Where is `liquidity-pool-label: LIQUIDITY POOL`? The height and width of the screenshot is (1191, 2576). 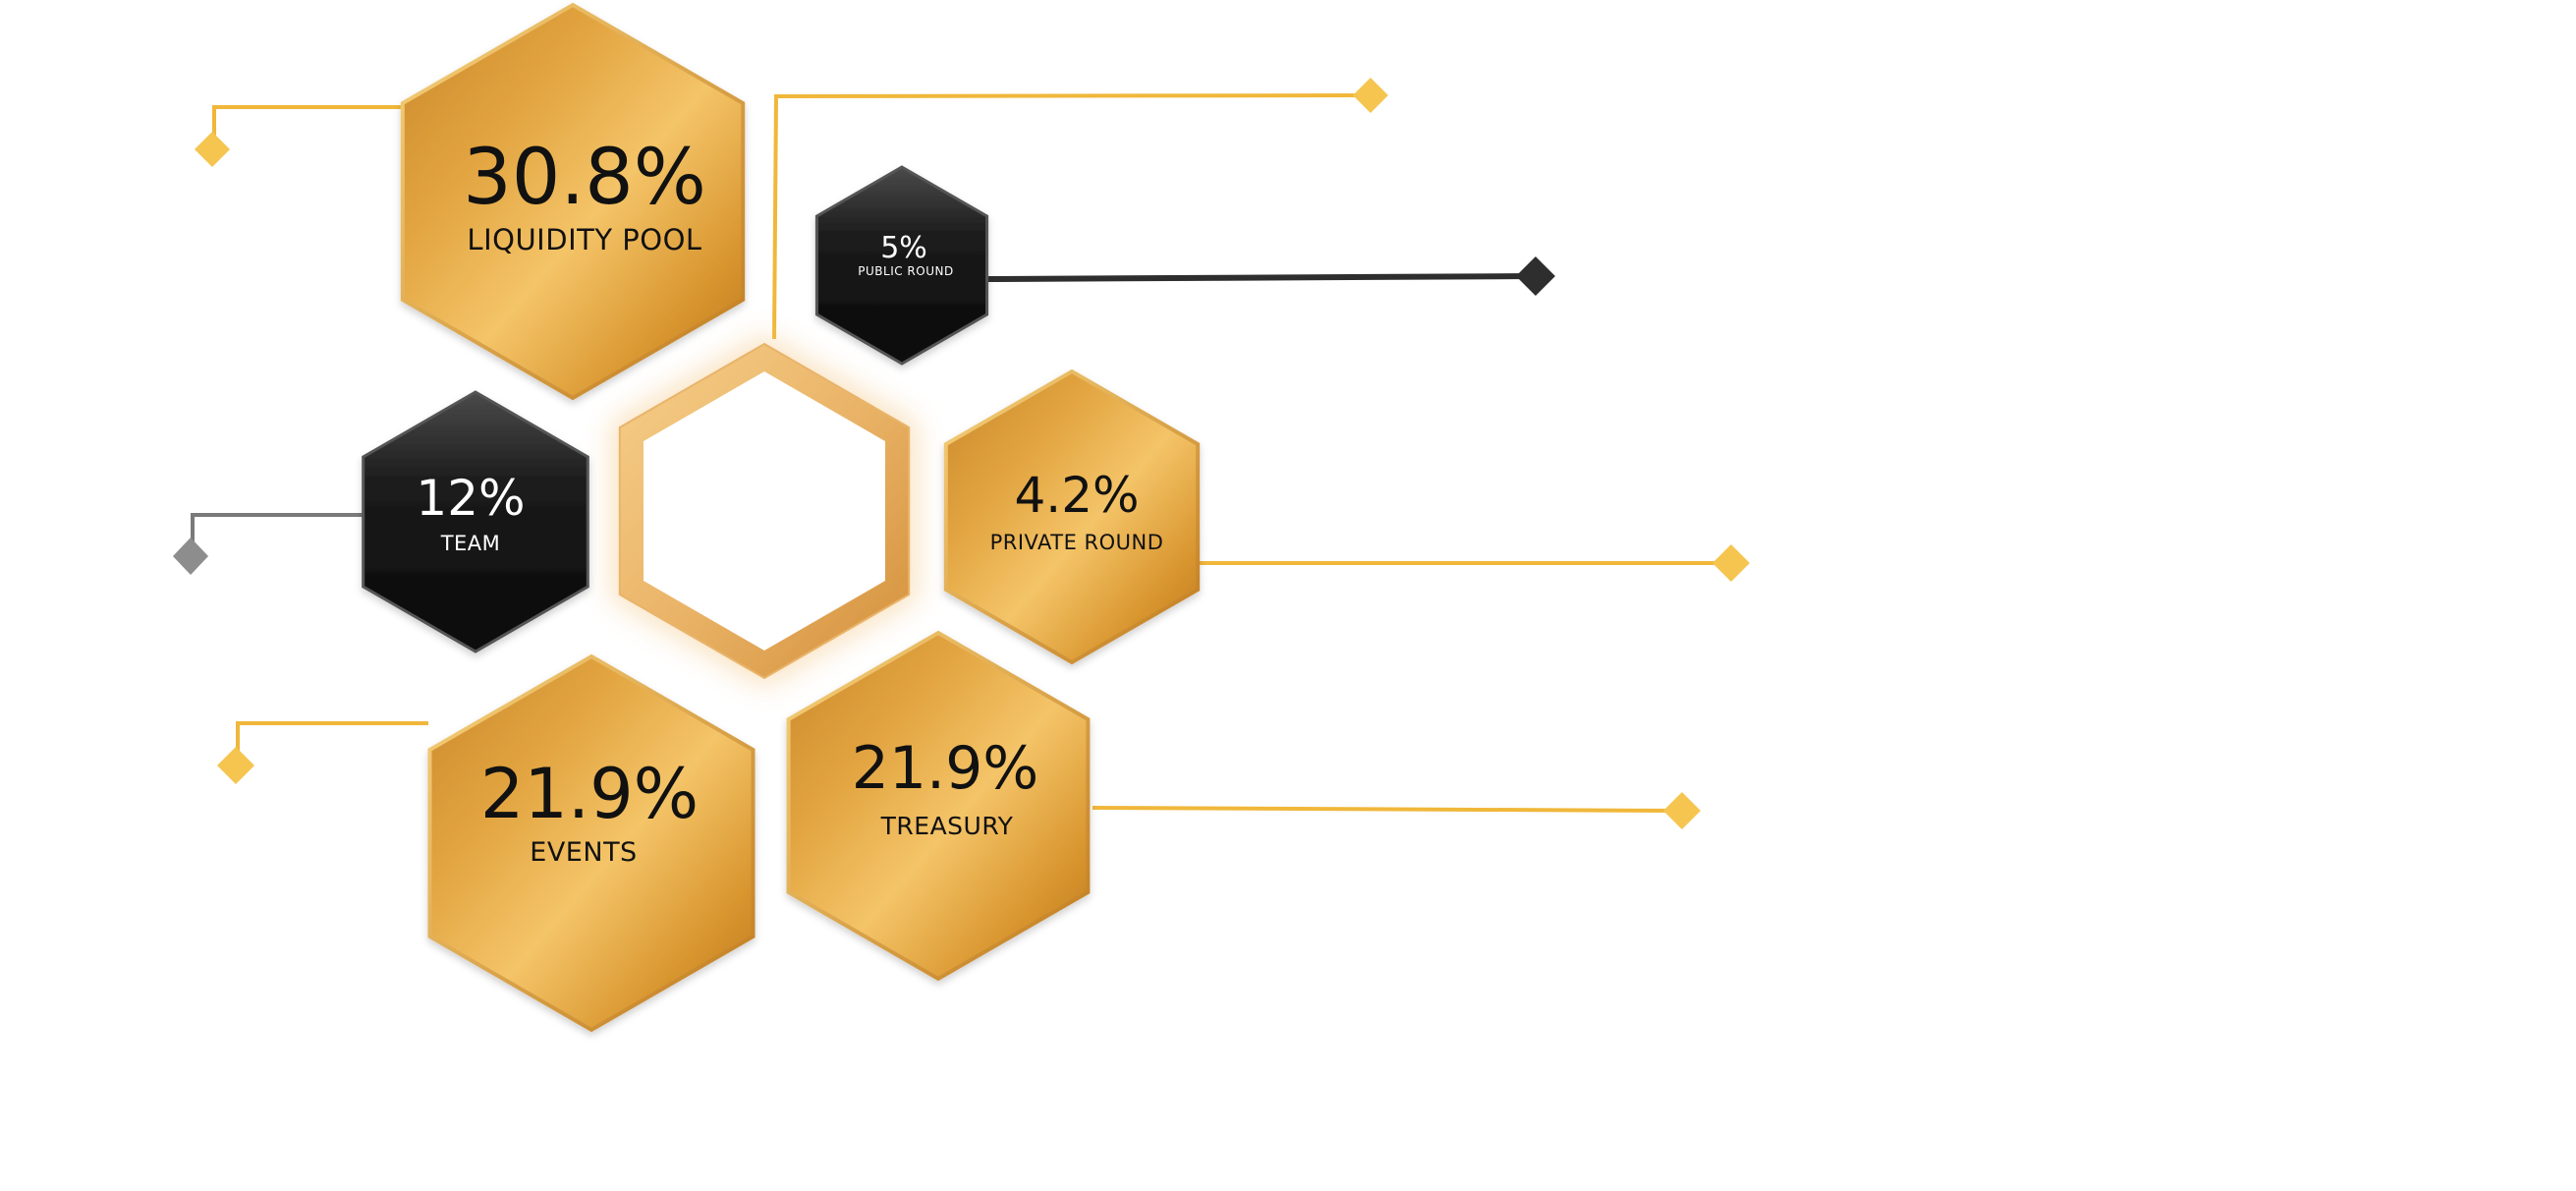 liquidity-pool-label: LIQUIDITY POOL is located at coordinates (584, 239).